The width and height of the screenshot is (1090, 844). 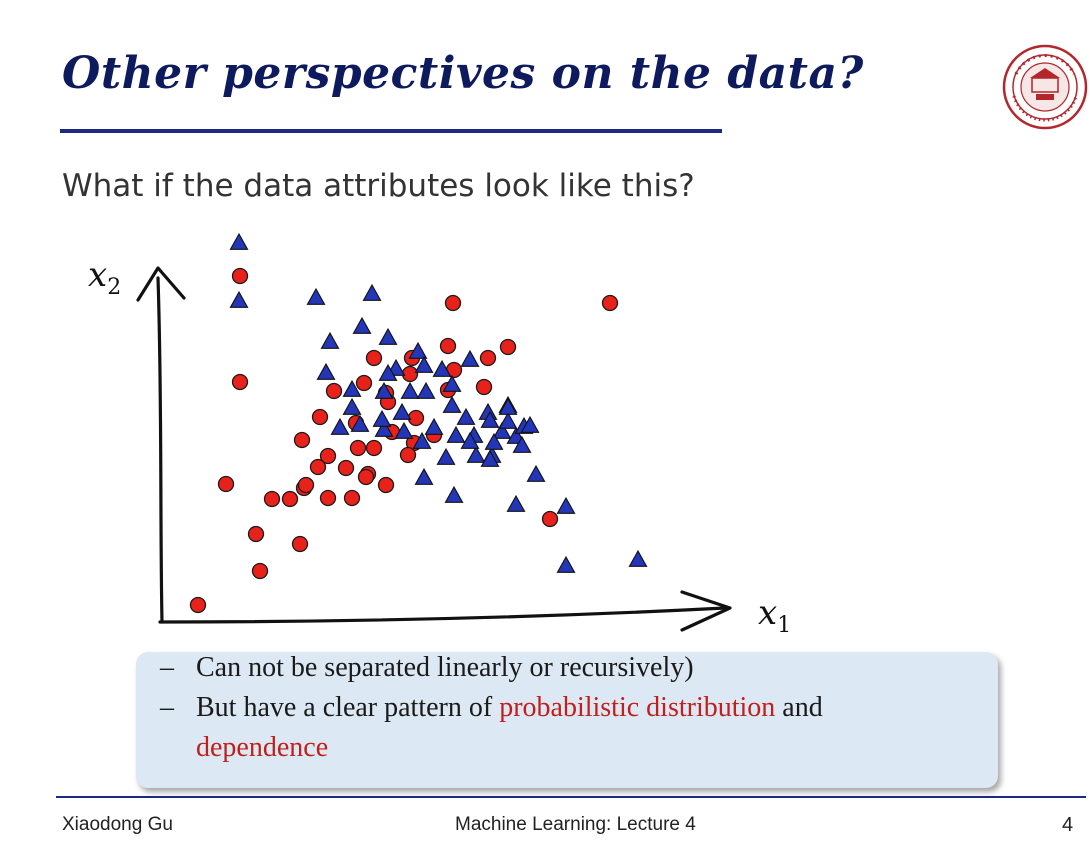 I want to click on highlight-dependence: dependence, so click(x=262, y=747).